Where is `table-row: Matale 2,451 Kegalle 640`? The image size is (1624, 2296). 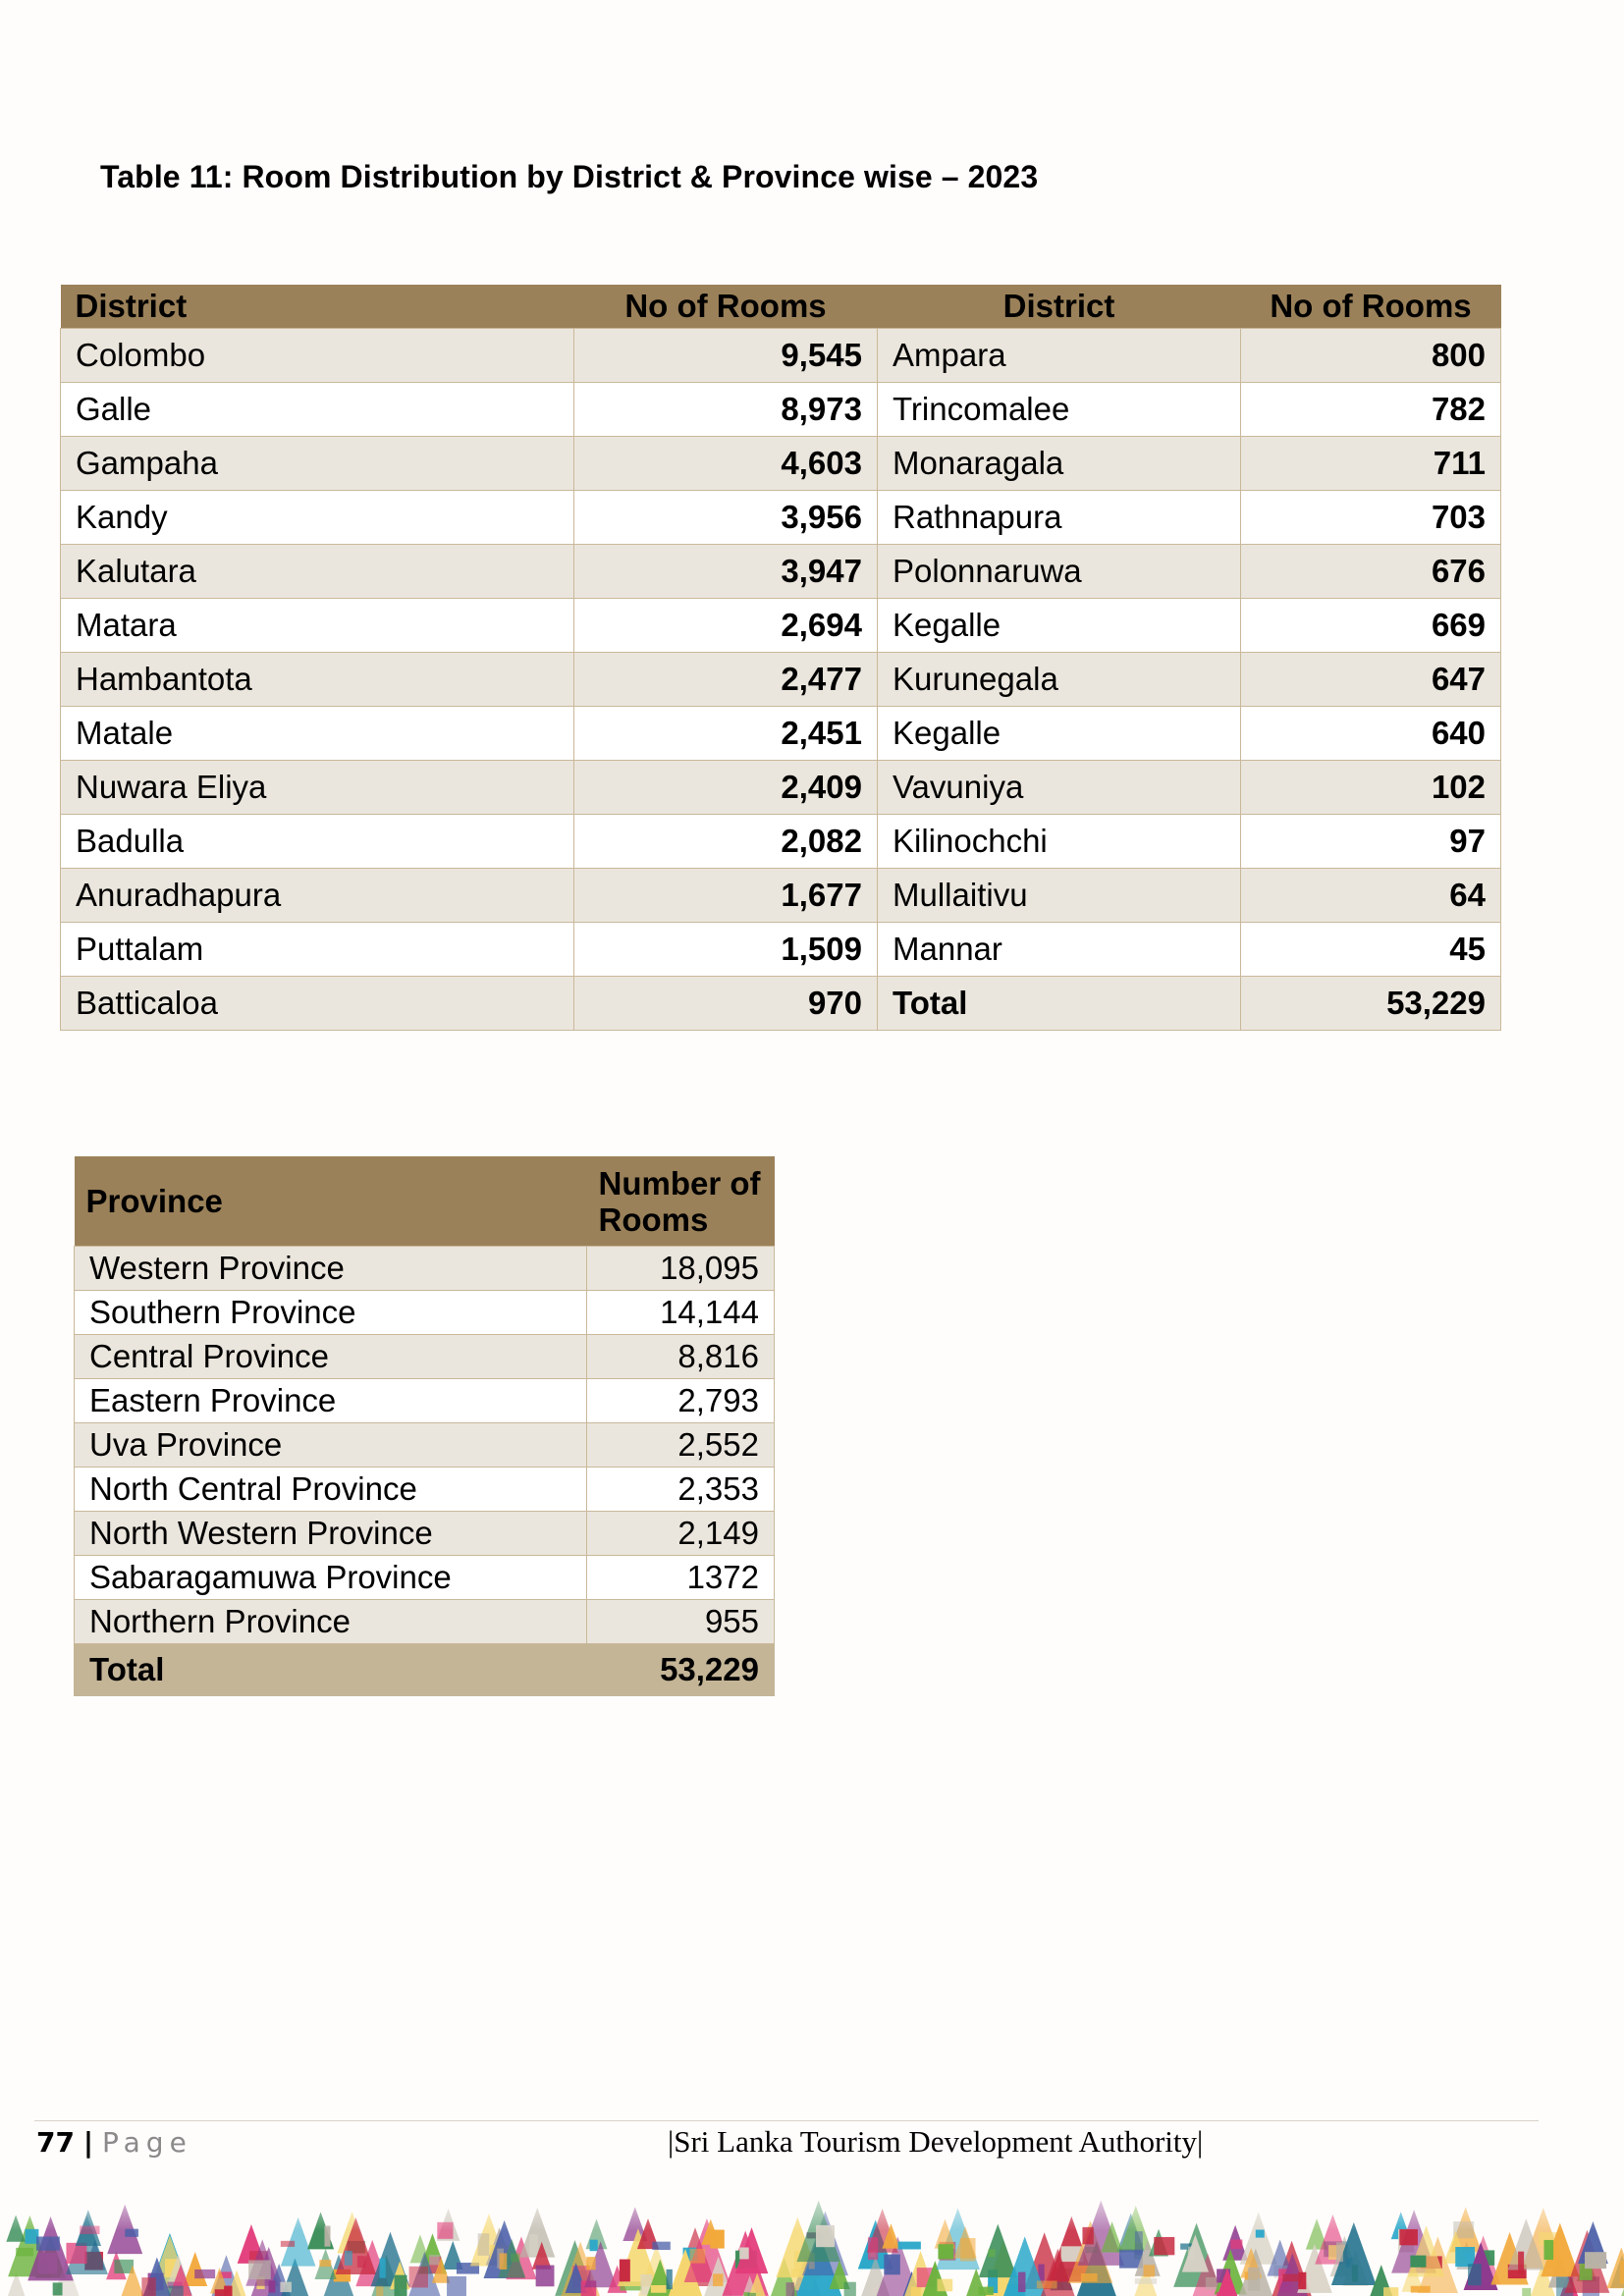 table-row: Matale 2,451 Kegalle 640 is located at coordinates (780, 734).